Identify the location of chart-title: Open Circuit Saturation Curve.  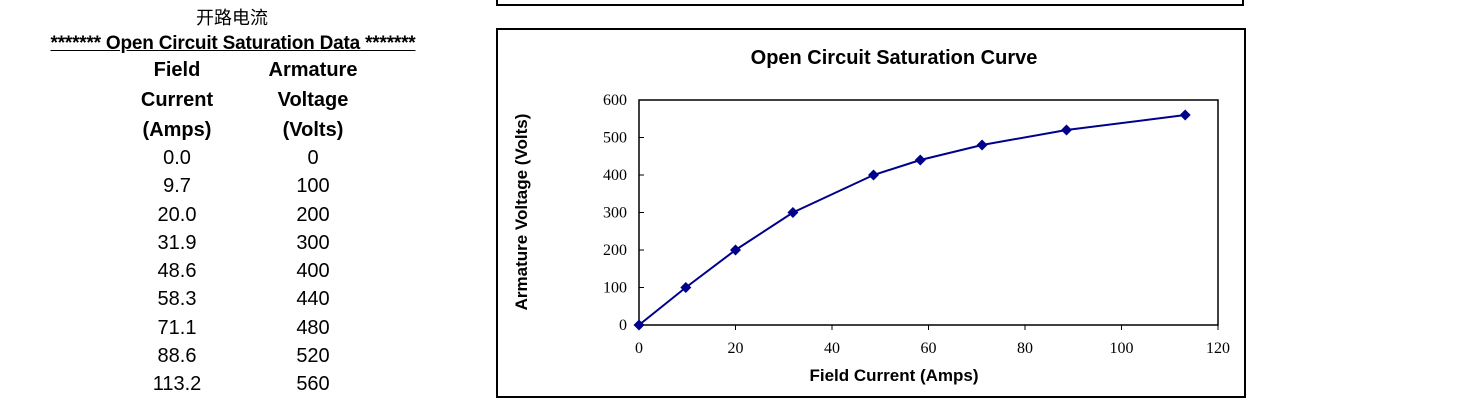
(894, 58).